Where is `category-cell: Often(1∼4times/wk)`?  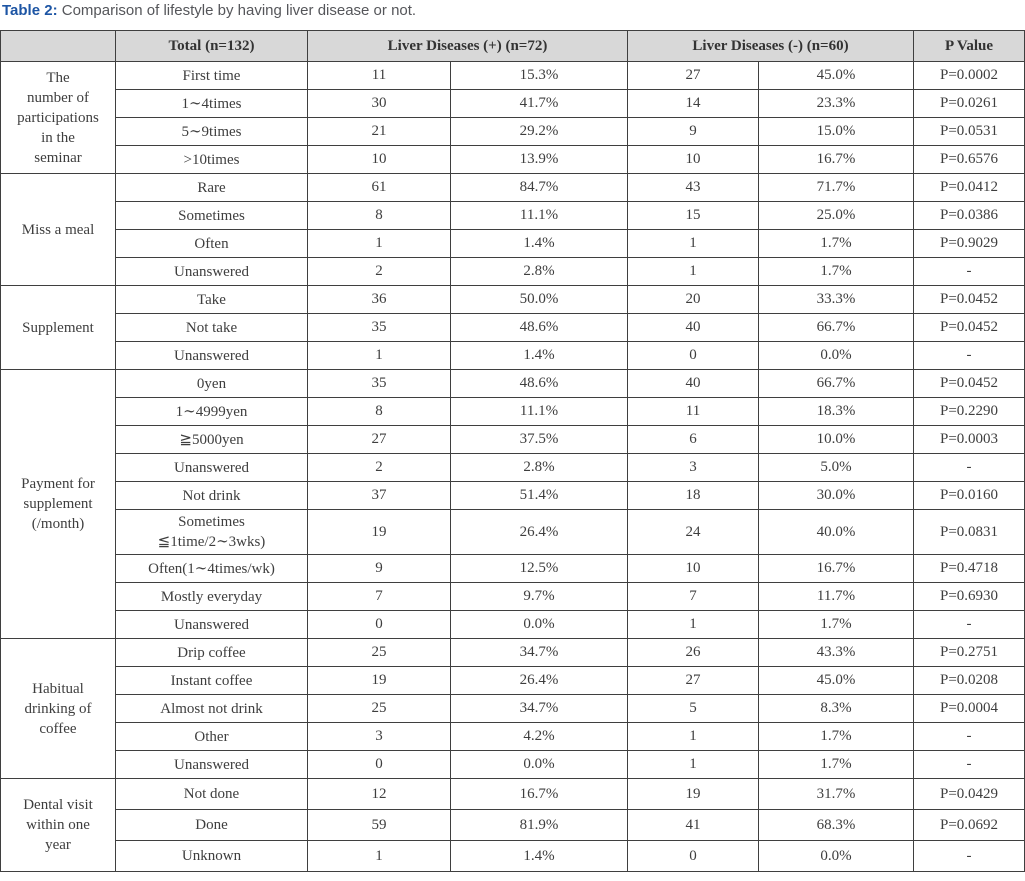 category-cell: Often(1∼4times/wk) is located at coordinates (211, 568).